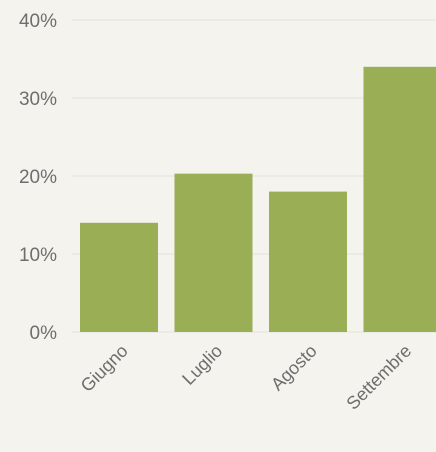  Describe the element at coordinates (378, 377) in the screenshot. I see `x-tick-label: Settembre` at that location.